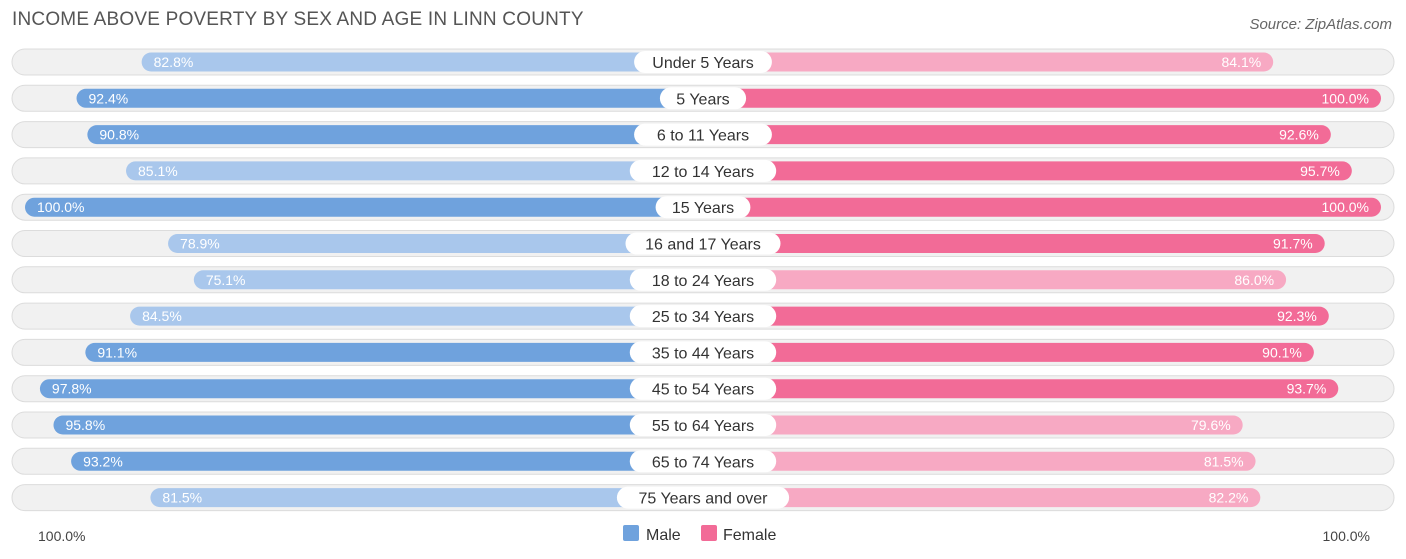 The width and height of the screenshot is (1406, 559). Describe the element at coordinates (226, 280) in the screenshot. I see `value-label-male: 75.1%` at that location.